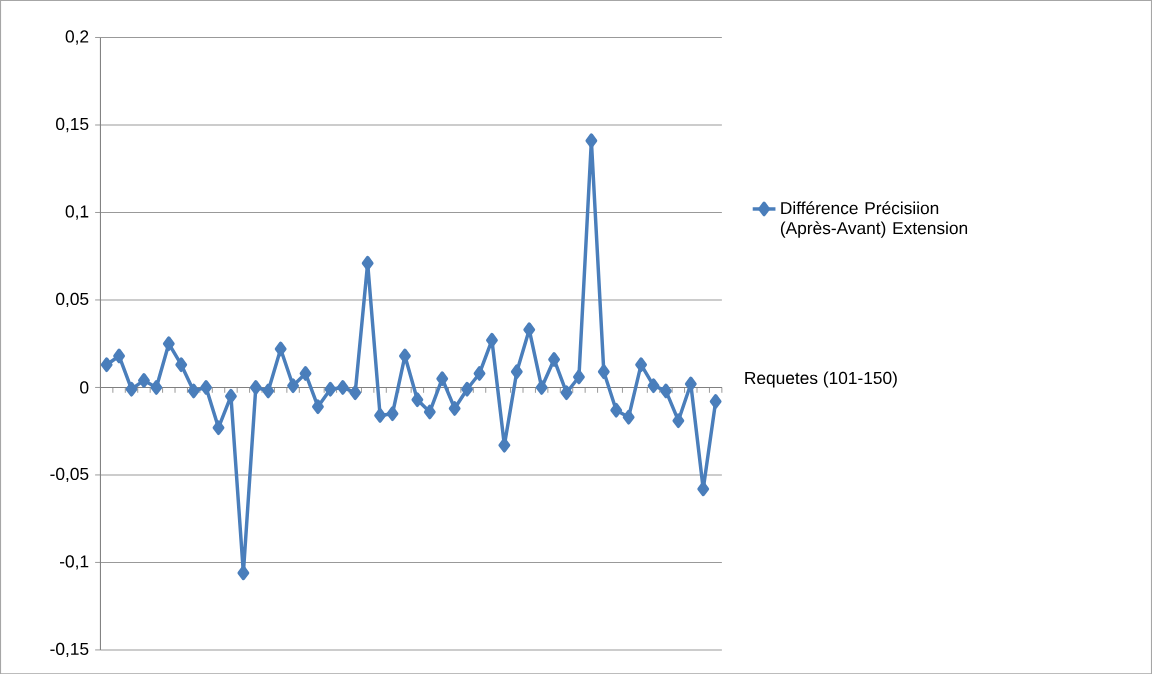 The height and width of the screenshot is (674, 1152). What do you see at coordinates (84, 387) in the screenshot?
I see `y-tick-label: 0` at bounding box center [84, 387].